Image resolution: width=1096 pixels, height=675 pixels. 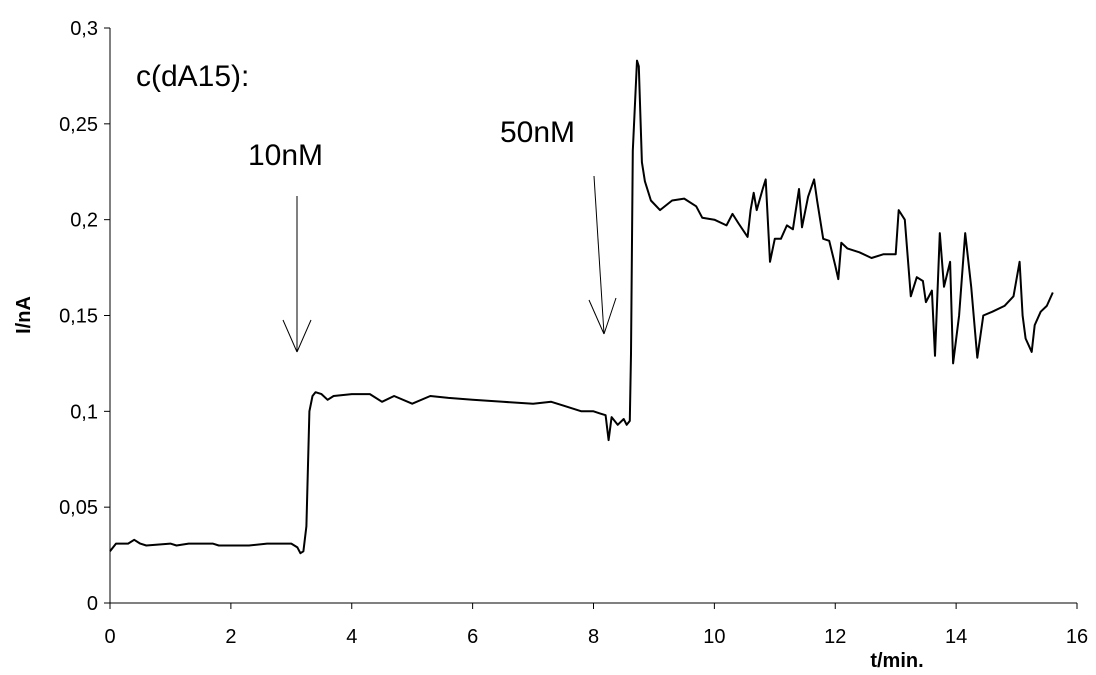 What do you see at coordinates (472, 637) in the screenshot?
I see `x-tick-label: 6` at bounding box center [472, 637].